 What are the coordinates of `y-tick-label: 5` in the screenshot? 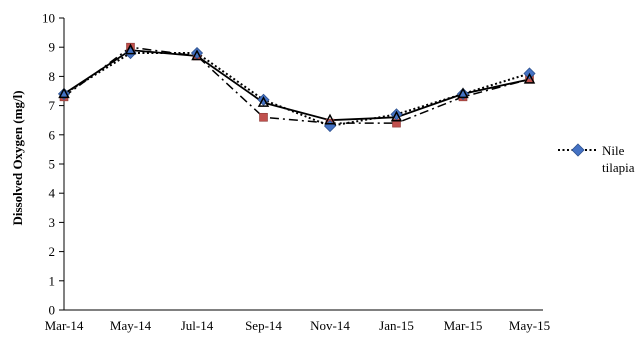 It's located at (52, 164).